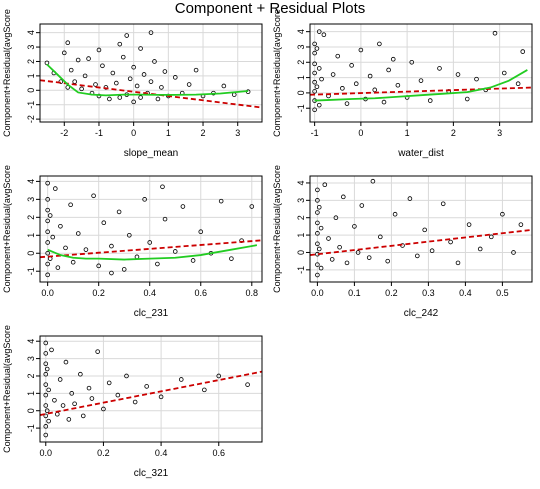  I want to click on x-tick-label: 0.0, so click(47, 293).